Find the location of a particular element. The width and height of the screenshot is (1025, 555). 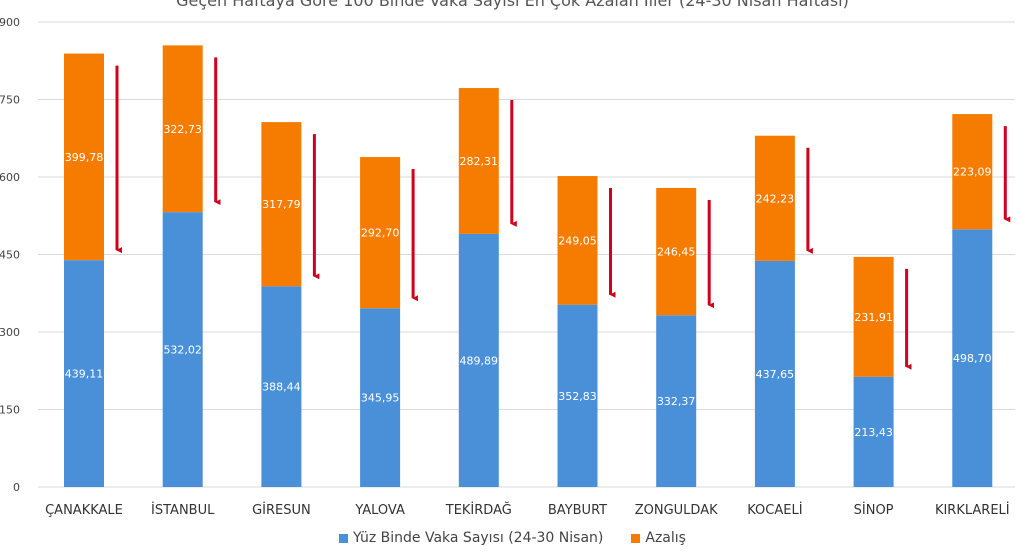

x-tick-label: ZONGULDAK is located at coordinates (676, 510).